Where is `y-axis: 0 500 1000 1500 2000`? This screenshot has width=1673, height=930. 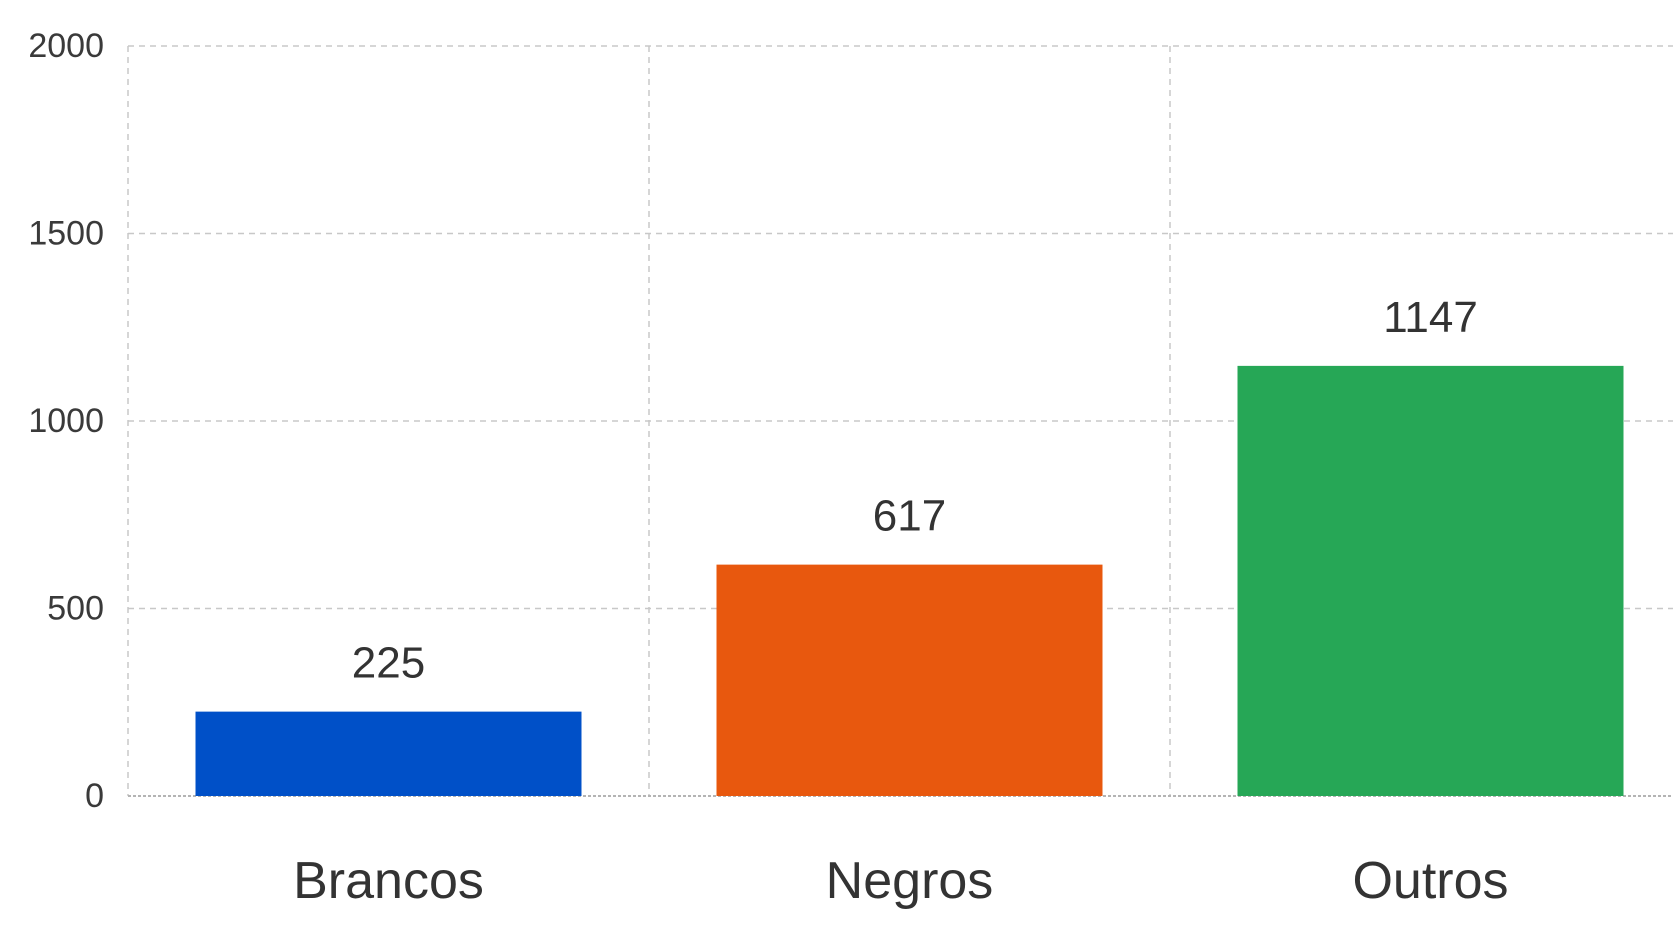
y-axis: 0 500 1000 1500 2000 is located at coordinates (66, 421).